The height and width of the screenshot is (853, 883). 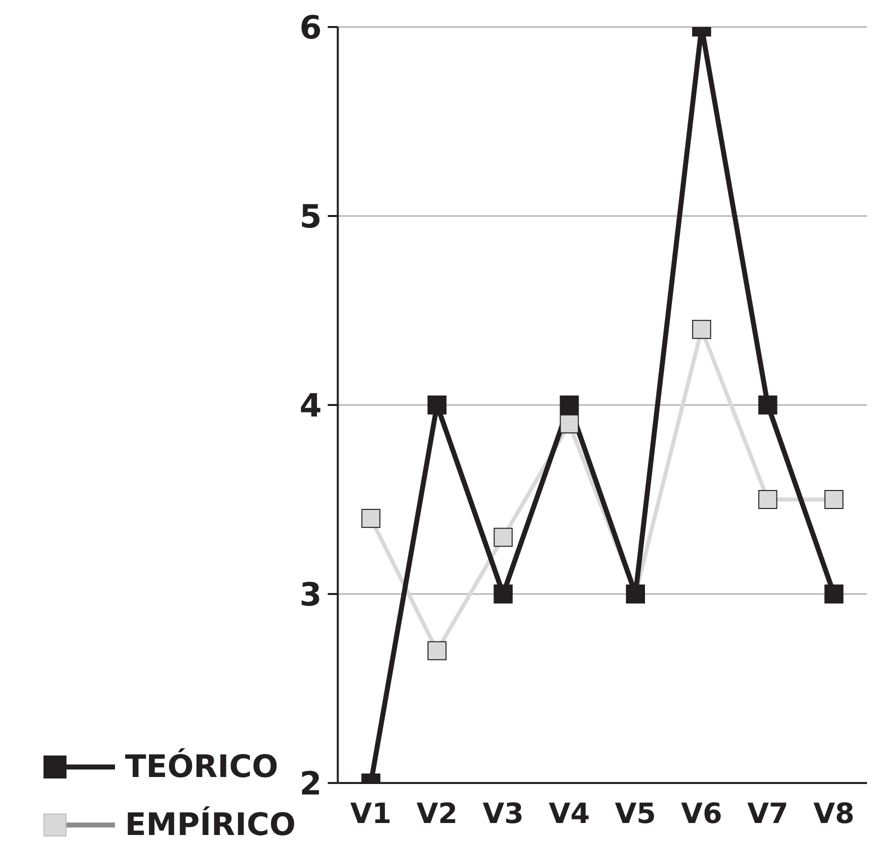 What do you see at coordinates (503, 813) in the screenshot?
I see `x-tick-label: V3` at bounding box center [503, 813].